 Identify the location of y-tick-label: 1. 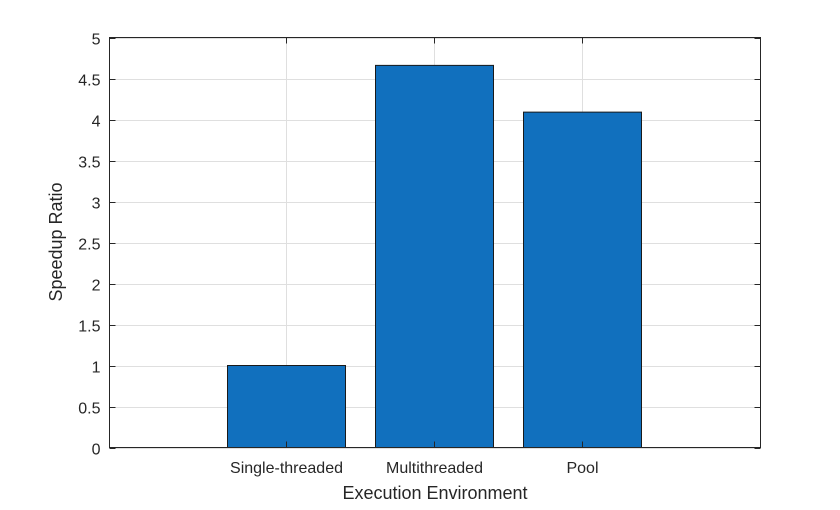
(96, 368).